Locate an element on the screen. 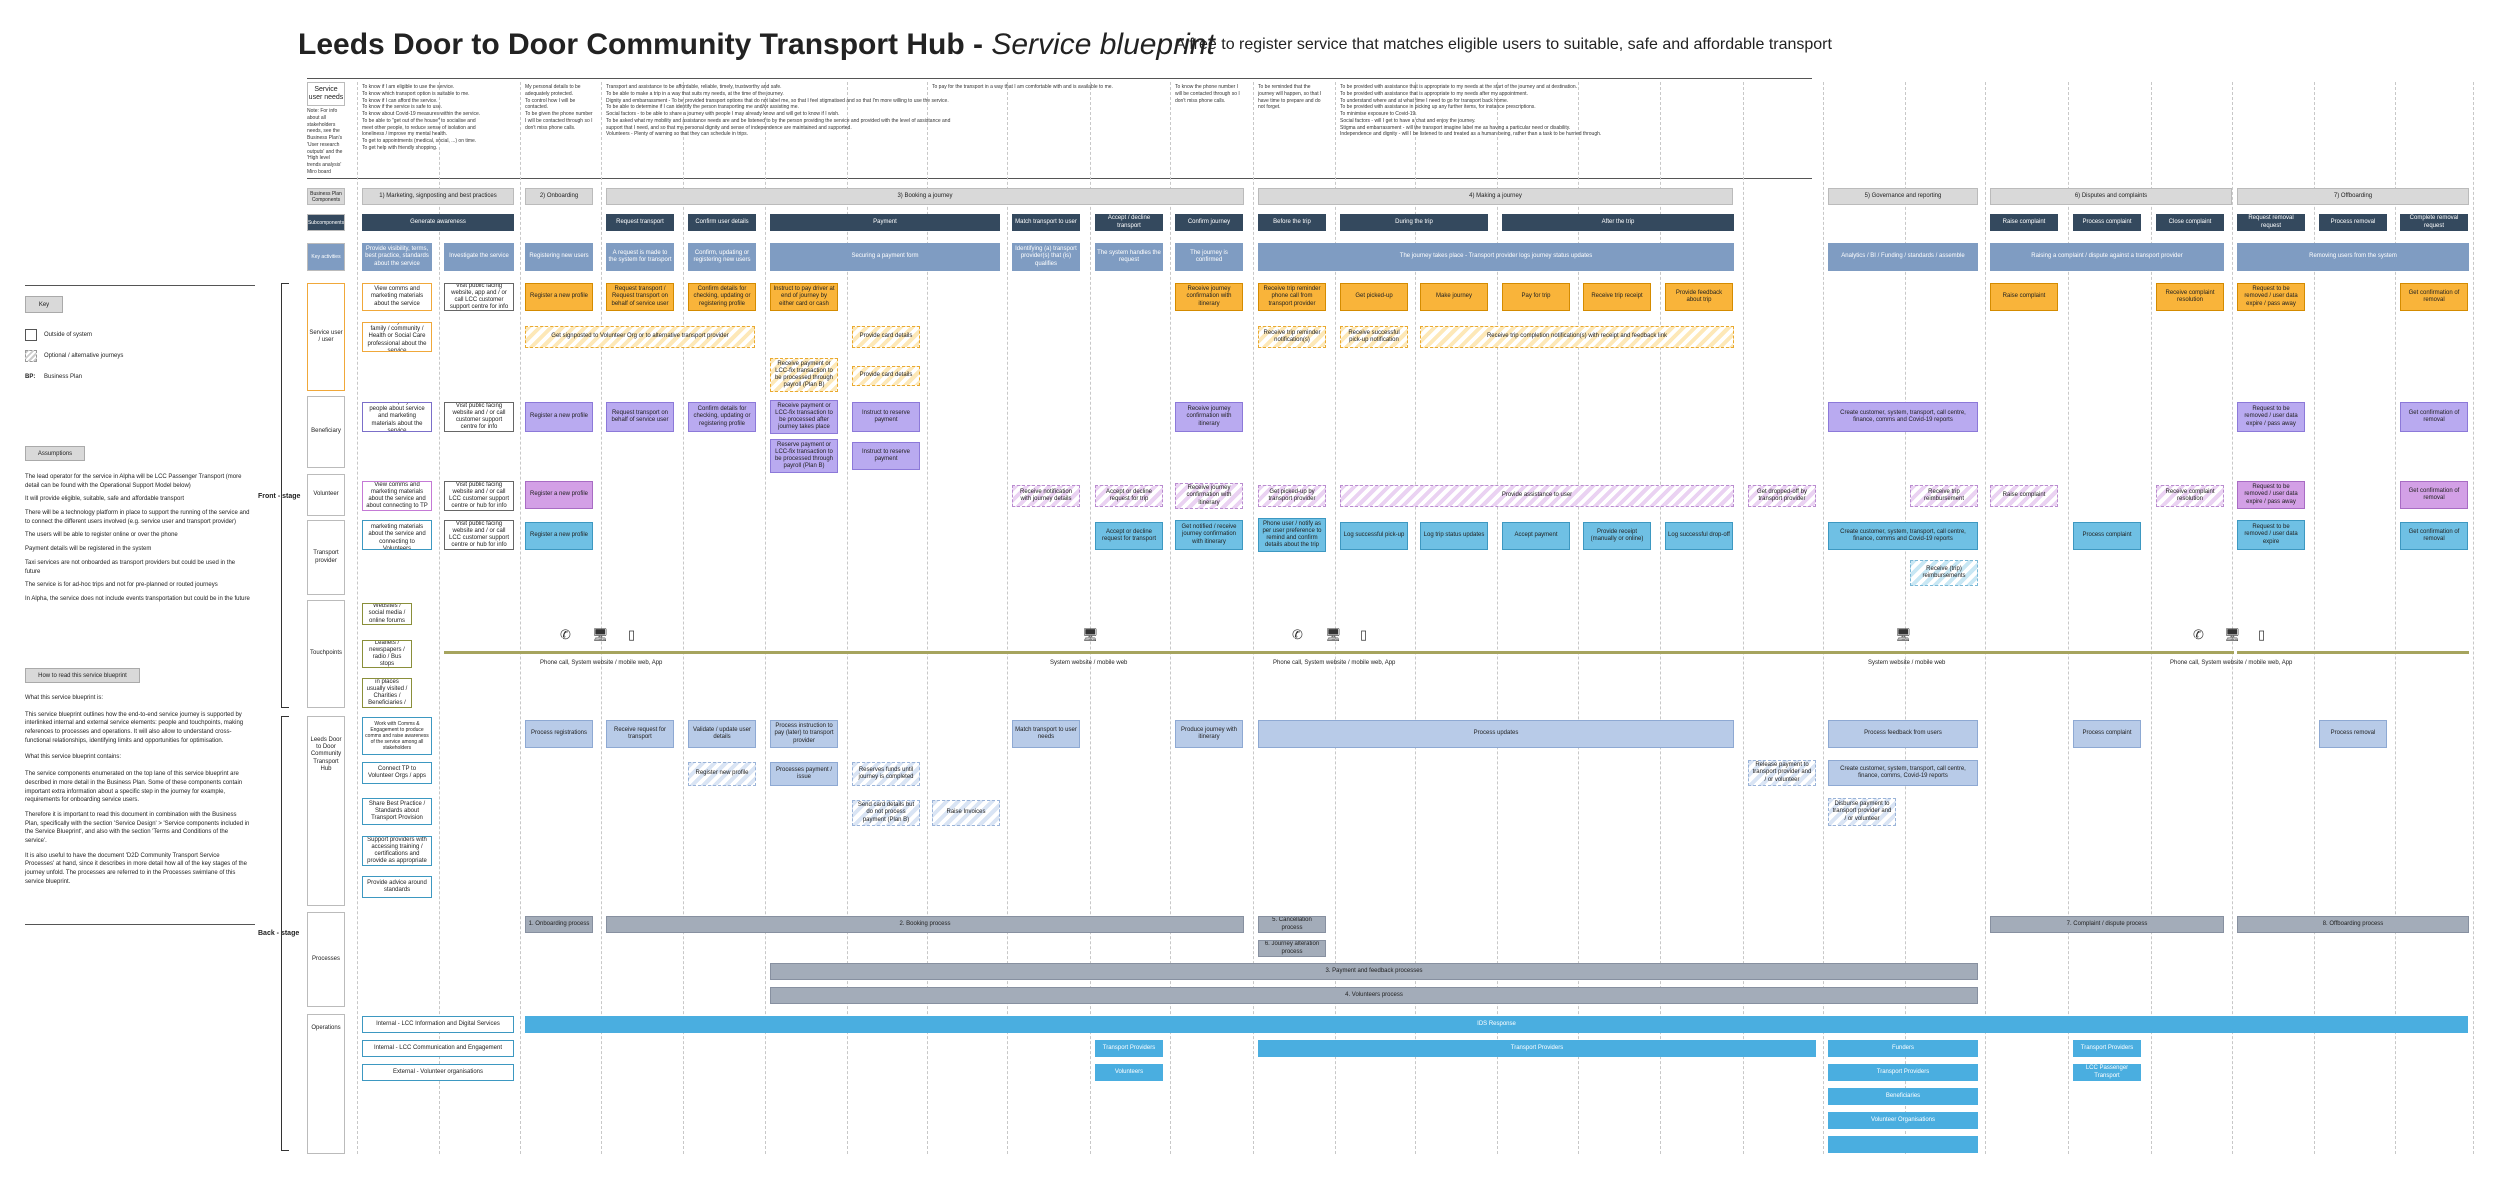 The height and width of the screenshot is (1177, 2500). proc-volunteers: 4. Volunteers process is located at coordinates (1374, 995).